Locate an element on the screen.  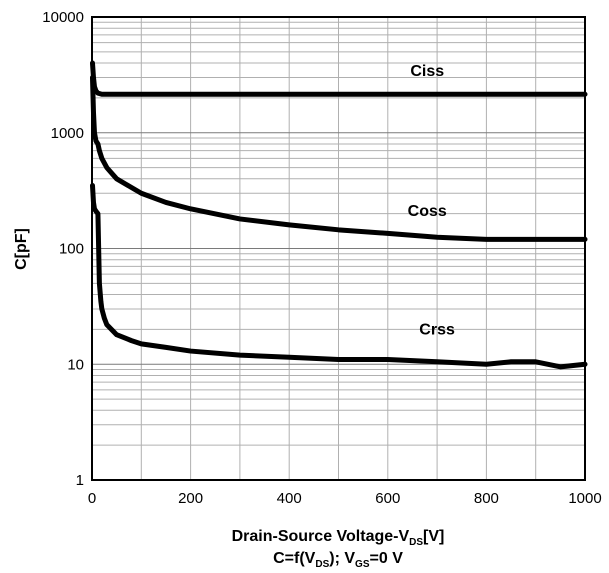
y-tick-label: 10 is located at coordinates (75, 364).